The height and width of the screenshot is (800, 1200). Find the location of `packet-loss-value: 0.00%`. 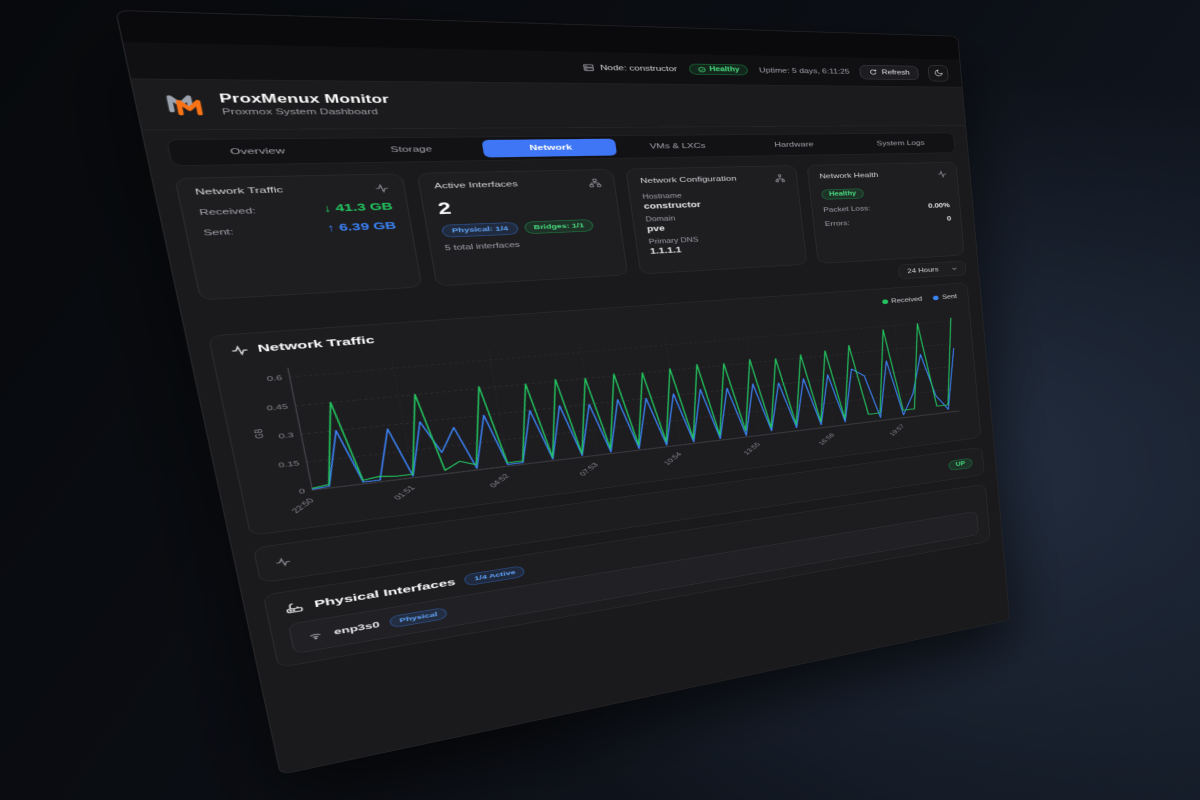

packet-loss-value: 0.00% is located at coordinates (939, 206).